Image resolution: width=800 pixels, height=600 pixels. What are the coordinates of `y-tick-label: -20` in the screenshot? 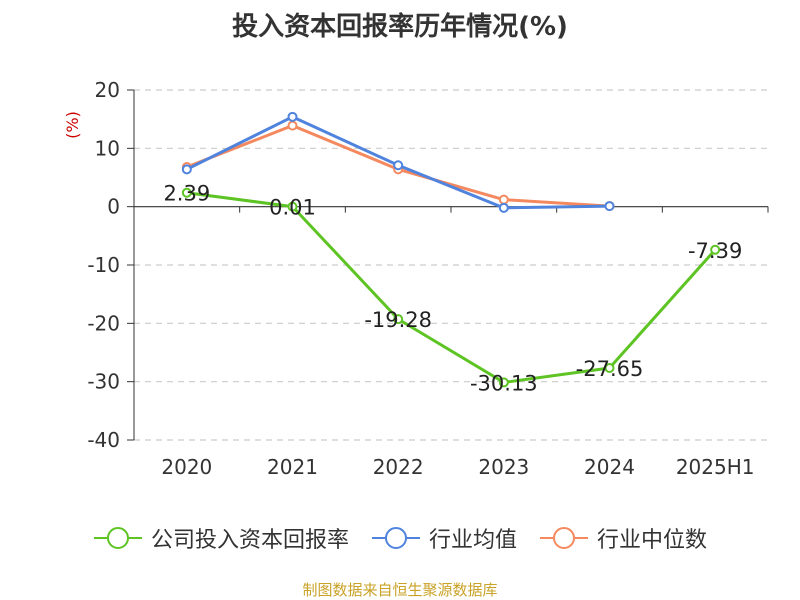 It's located at (103, 323).